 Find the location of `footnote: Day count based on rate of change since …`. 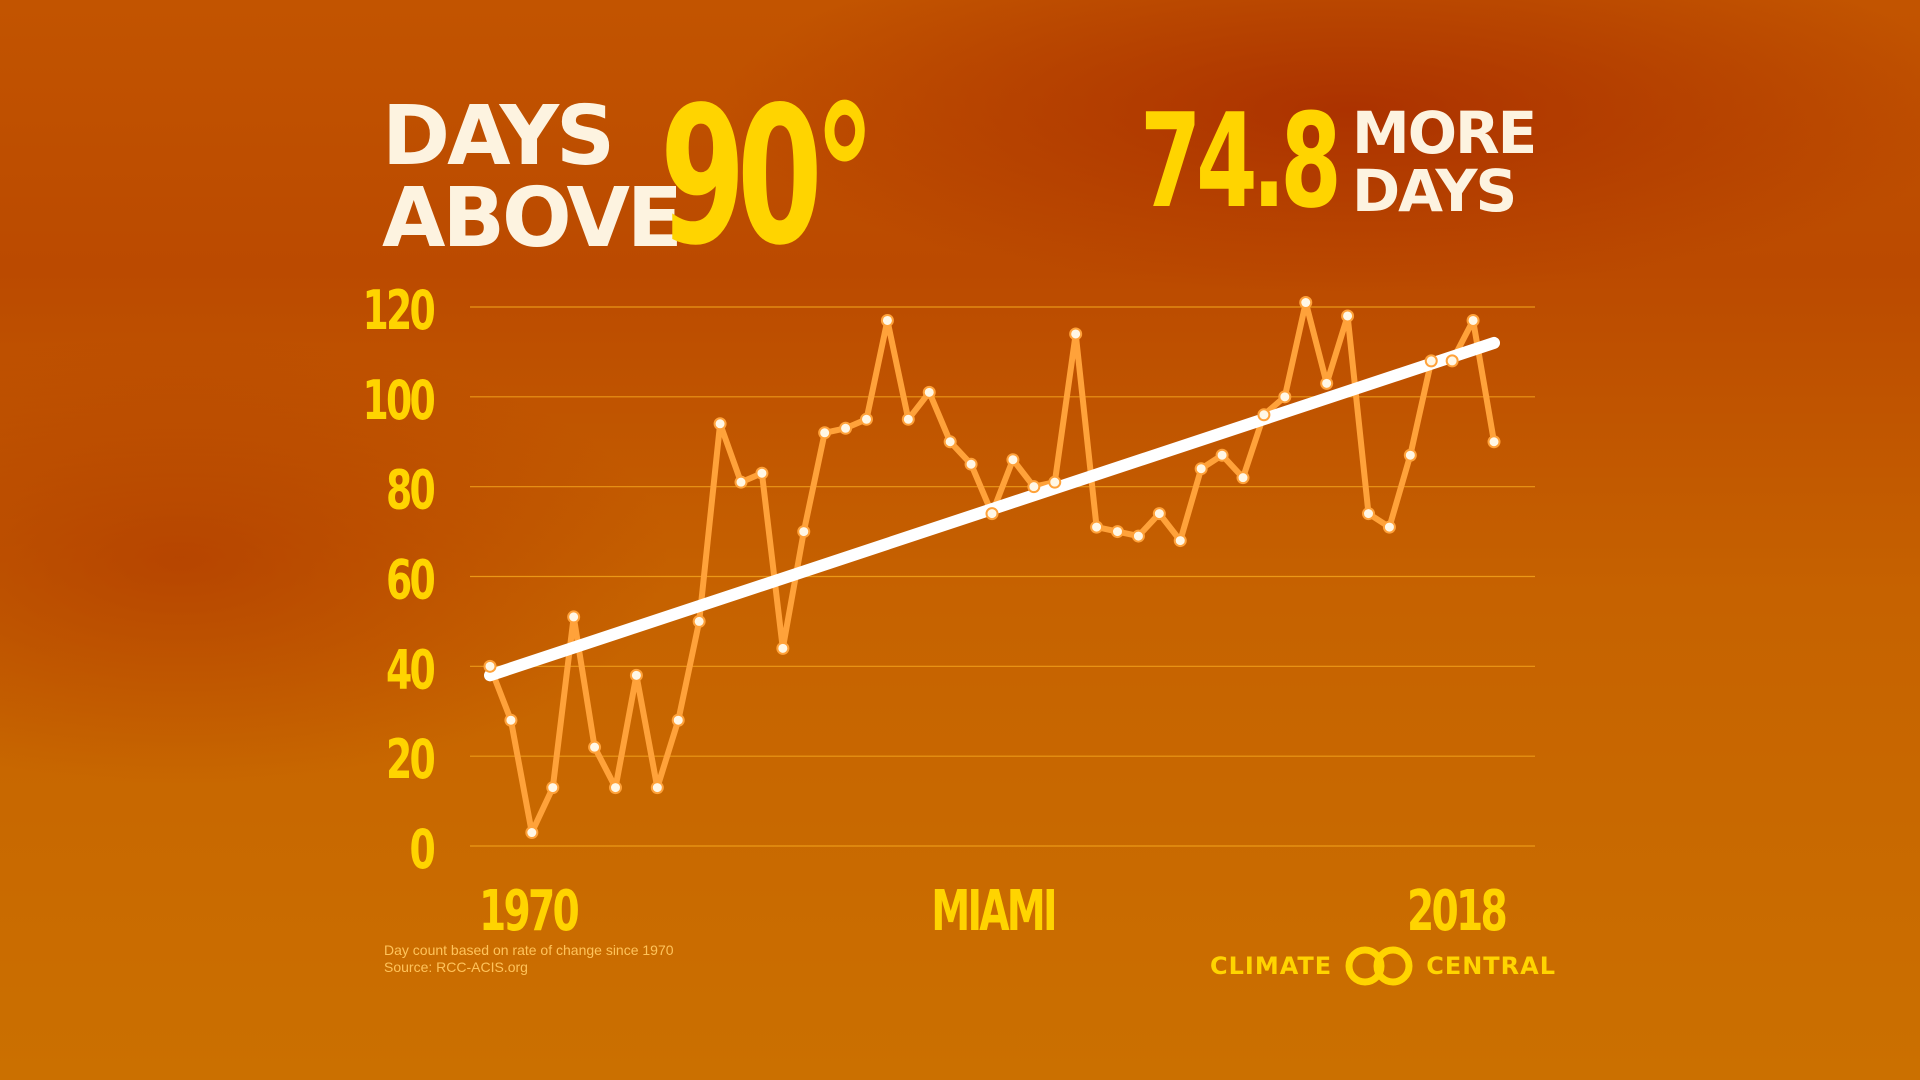

footnote: Day count based on rate of change since … is located at coordinates (529, 959).